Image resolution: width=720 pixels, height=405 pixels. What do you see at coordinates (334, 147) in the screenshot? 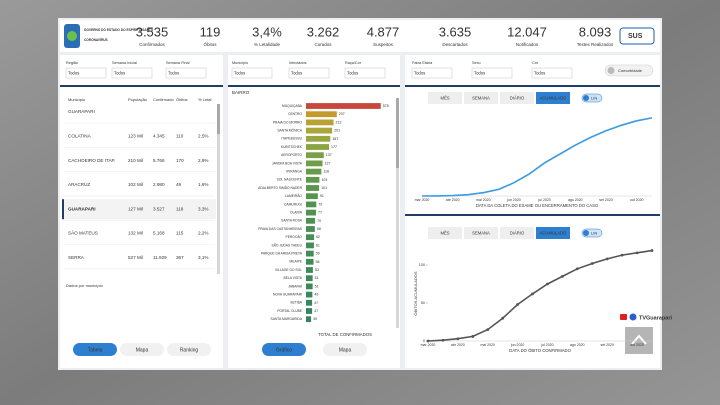
I see `bar-value-label: 177` at bounding box center [334, 147].